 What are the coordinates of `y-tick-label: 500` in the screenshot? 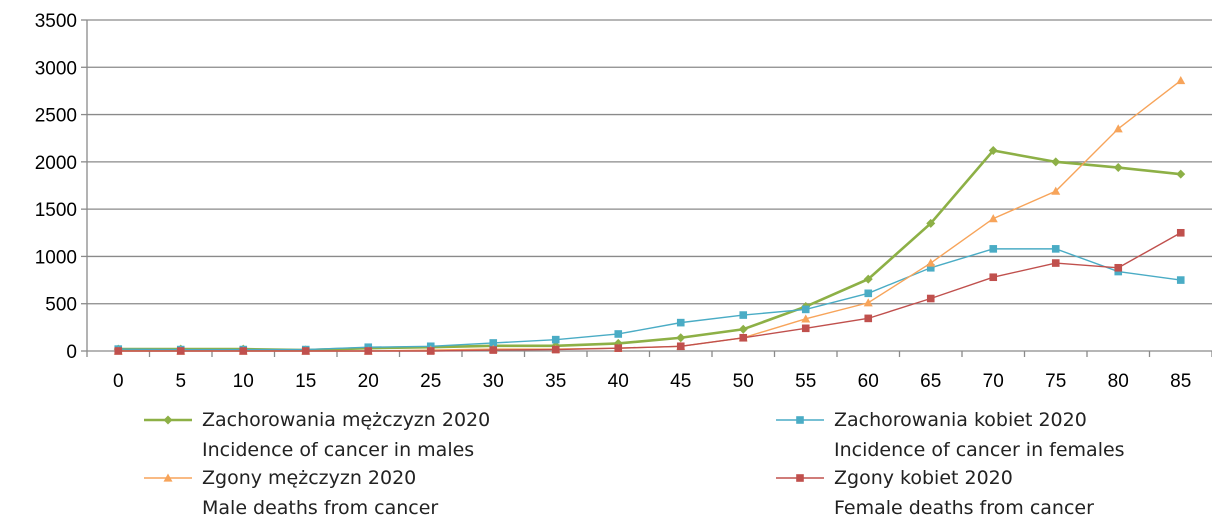 It's located at (61, 305).